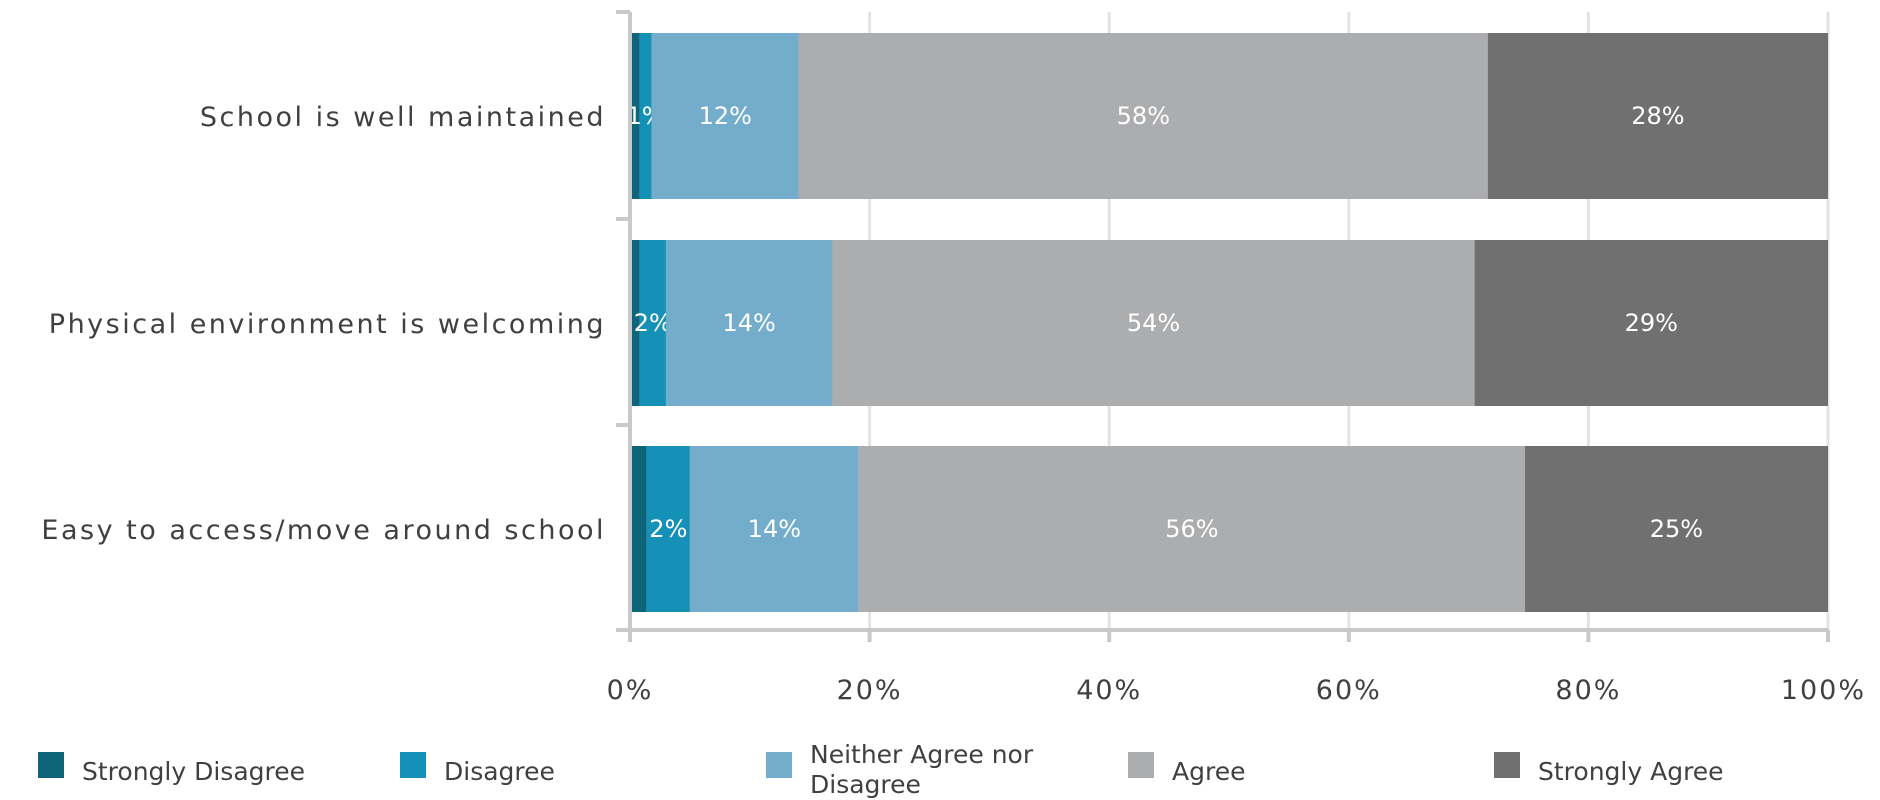 This screenshot has height=800, width=1880. Describe the element at coordinates (327, 324) in the screenshot. I see `category-label-physical-environment-is-welcoming: Physical environment is welcoming` at that location.